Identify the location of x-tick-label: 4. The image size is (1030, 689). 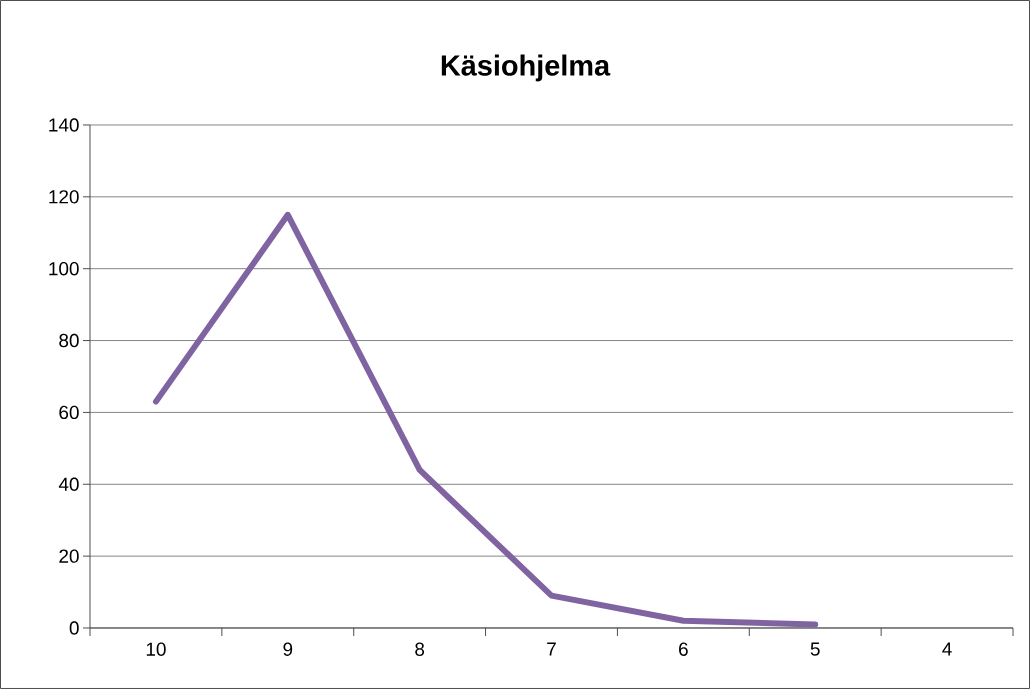
(947, 649).